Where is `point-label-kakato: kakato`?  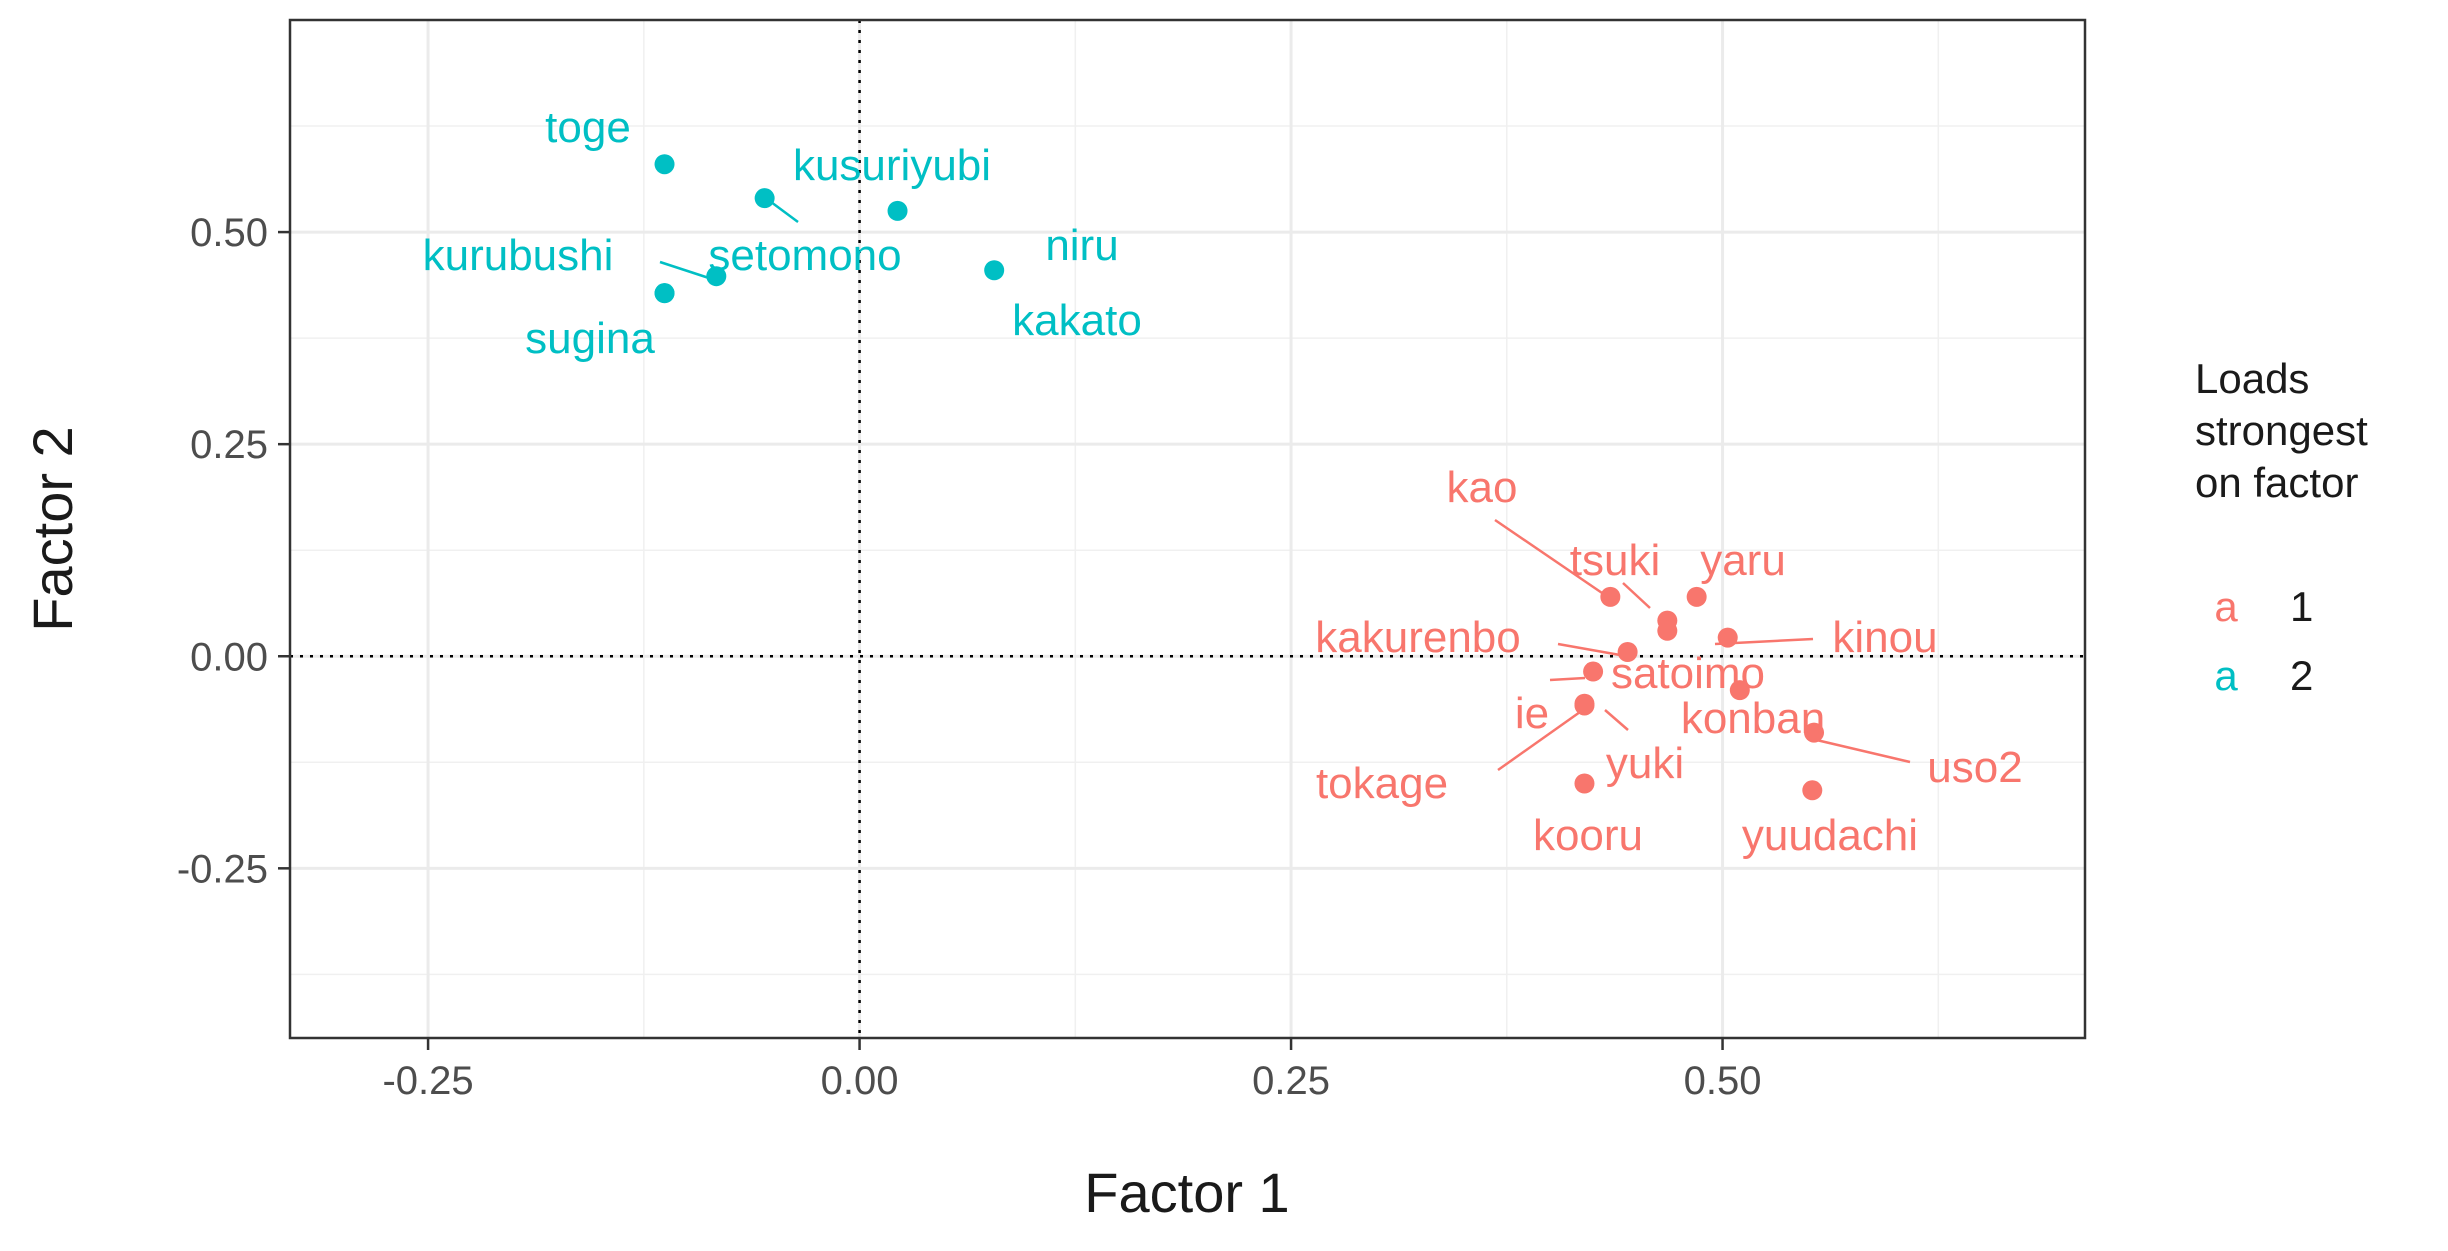
point-label-kakato: kakato is located at coordinates (1077, 320).